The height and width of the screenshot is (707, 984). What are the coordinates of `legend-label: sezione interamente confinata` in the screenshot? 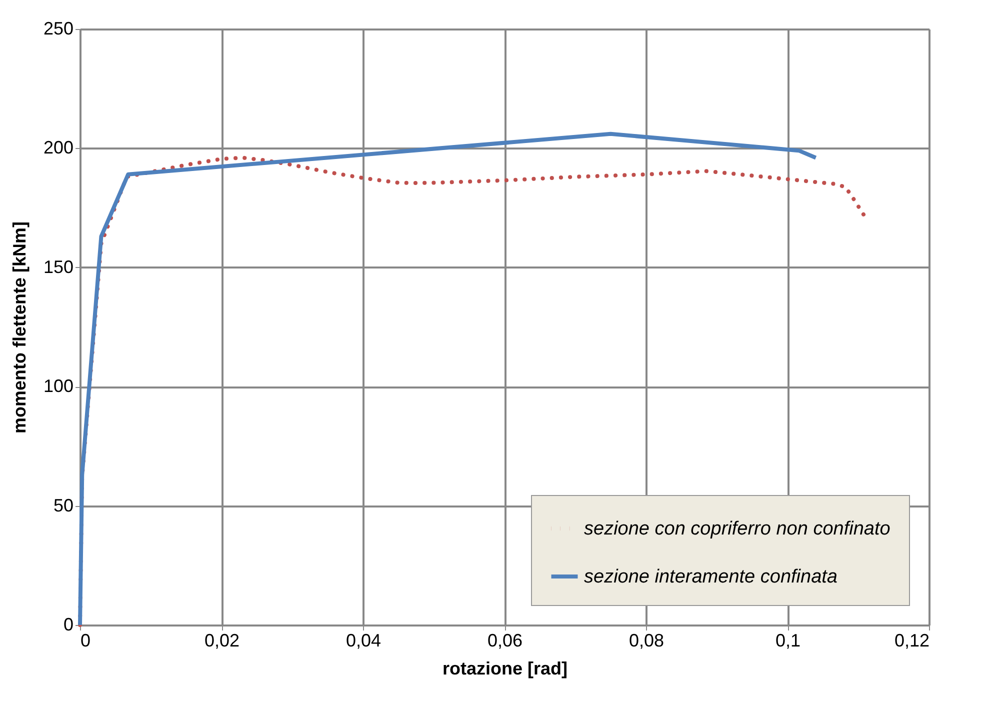 It's located at (711, 577).